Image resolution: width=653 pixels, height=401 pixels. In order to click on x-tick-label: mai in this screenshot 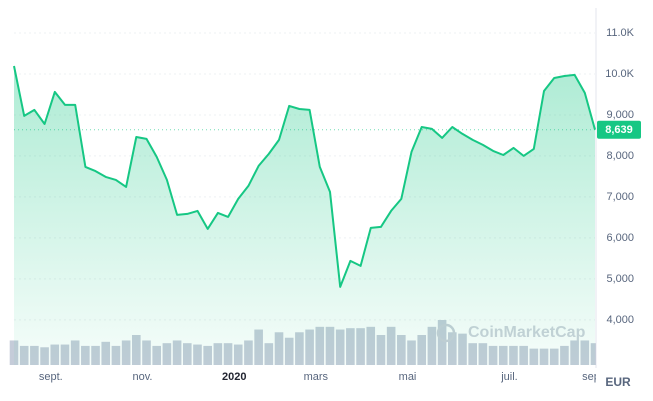, I will do `click(408, 377)`.